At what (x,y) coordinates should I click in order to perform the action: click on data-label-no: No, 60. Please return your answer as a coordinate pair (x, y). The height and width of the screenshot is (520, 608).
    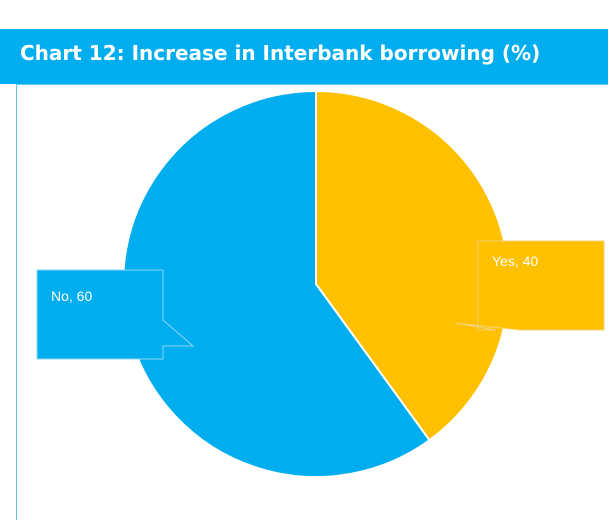
    Looking at the image, I should click on (71, 296).